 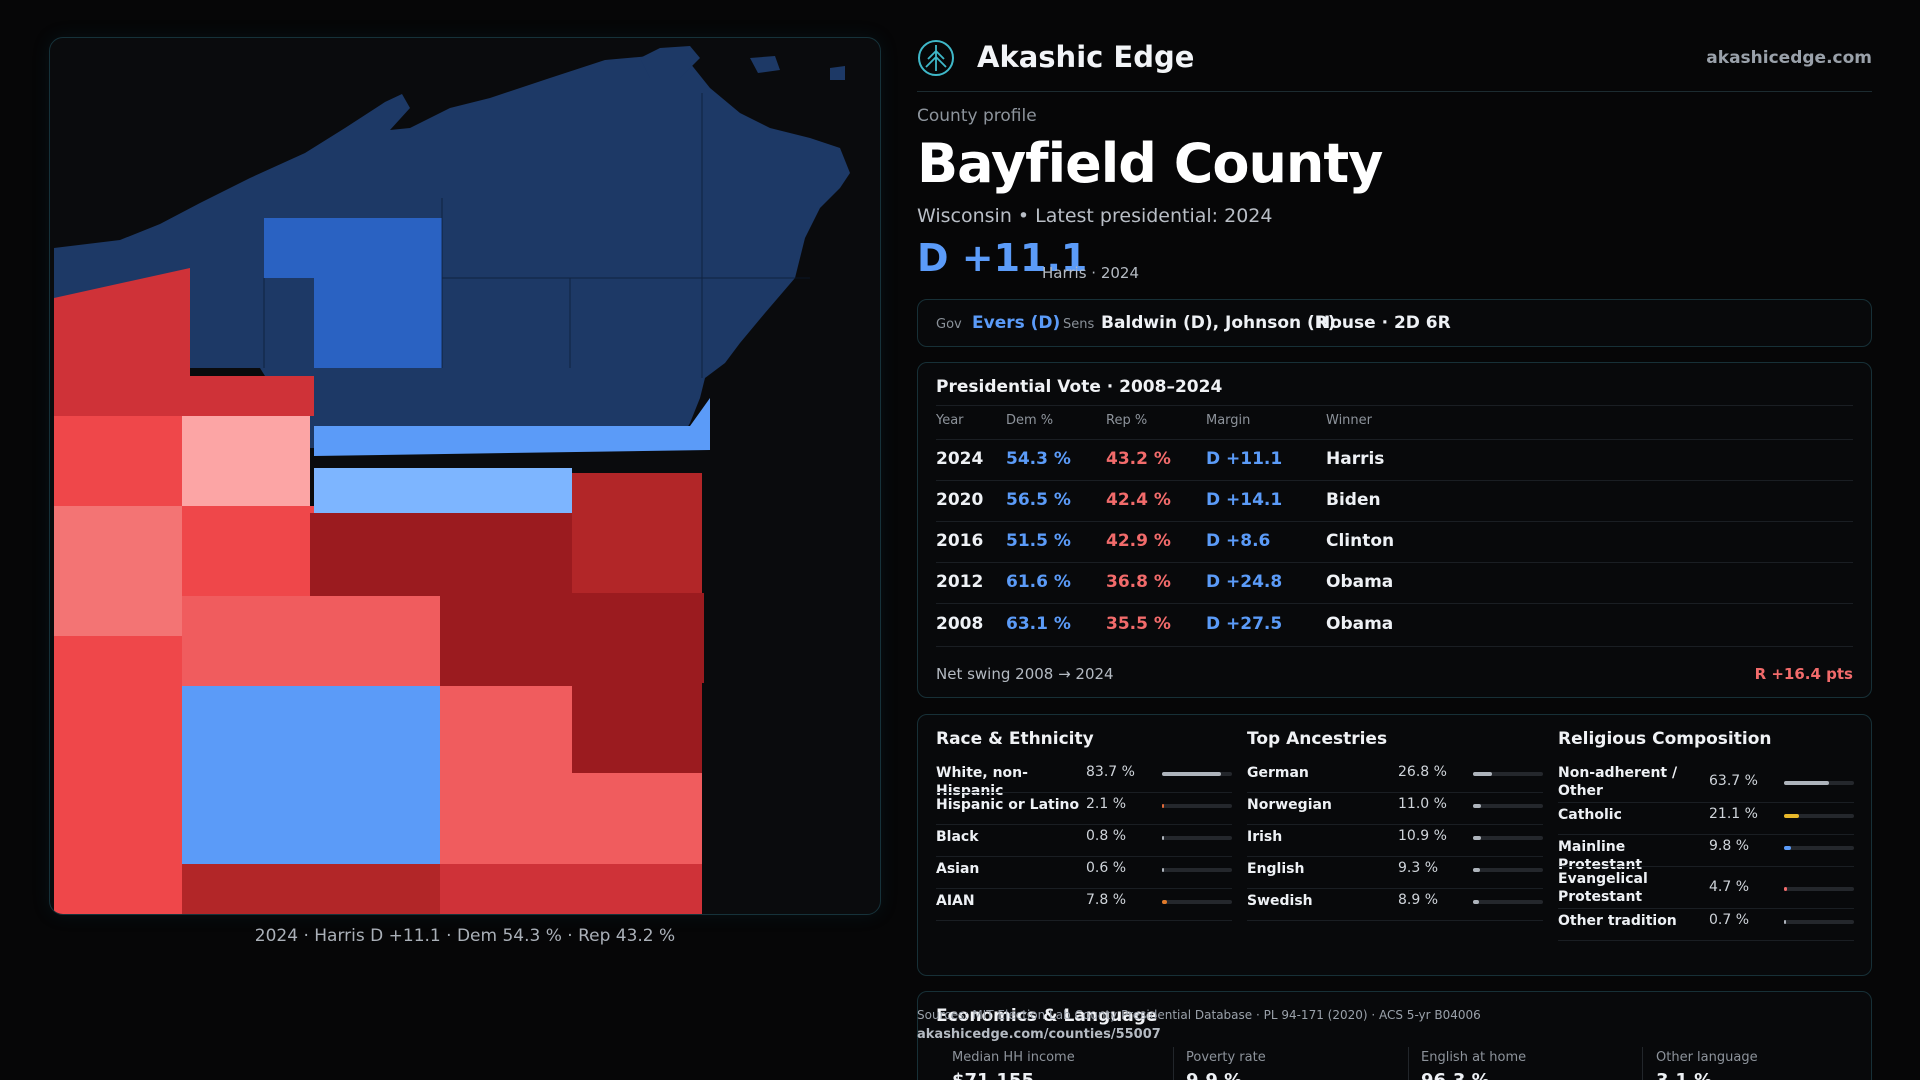 I want to click on item-label: Mainline Protestant, so click(x=1600, y=856).